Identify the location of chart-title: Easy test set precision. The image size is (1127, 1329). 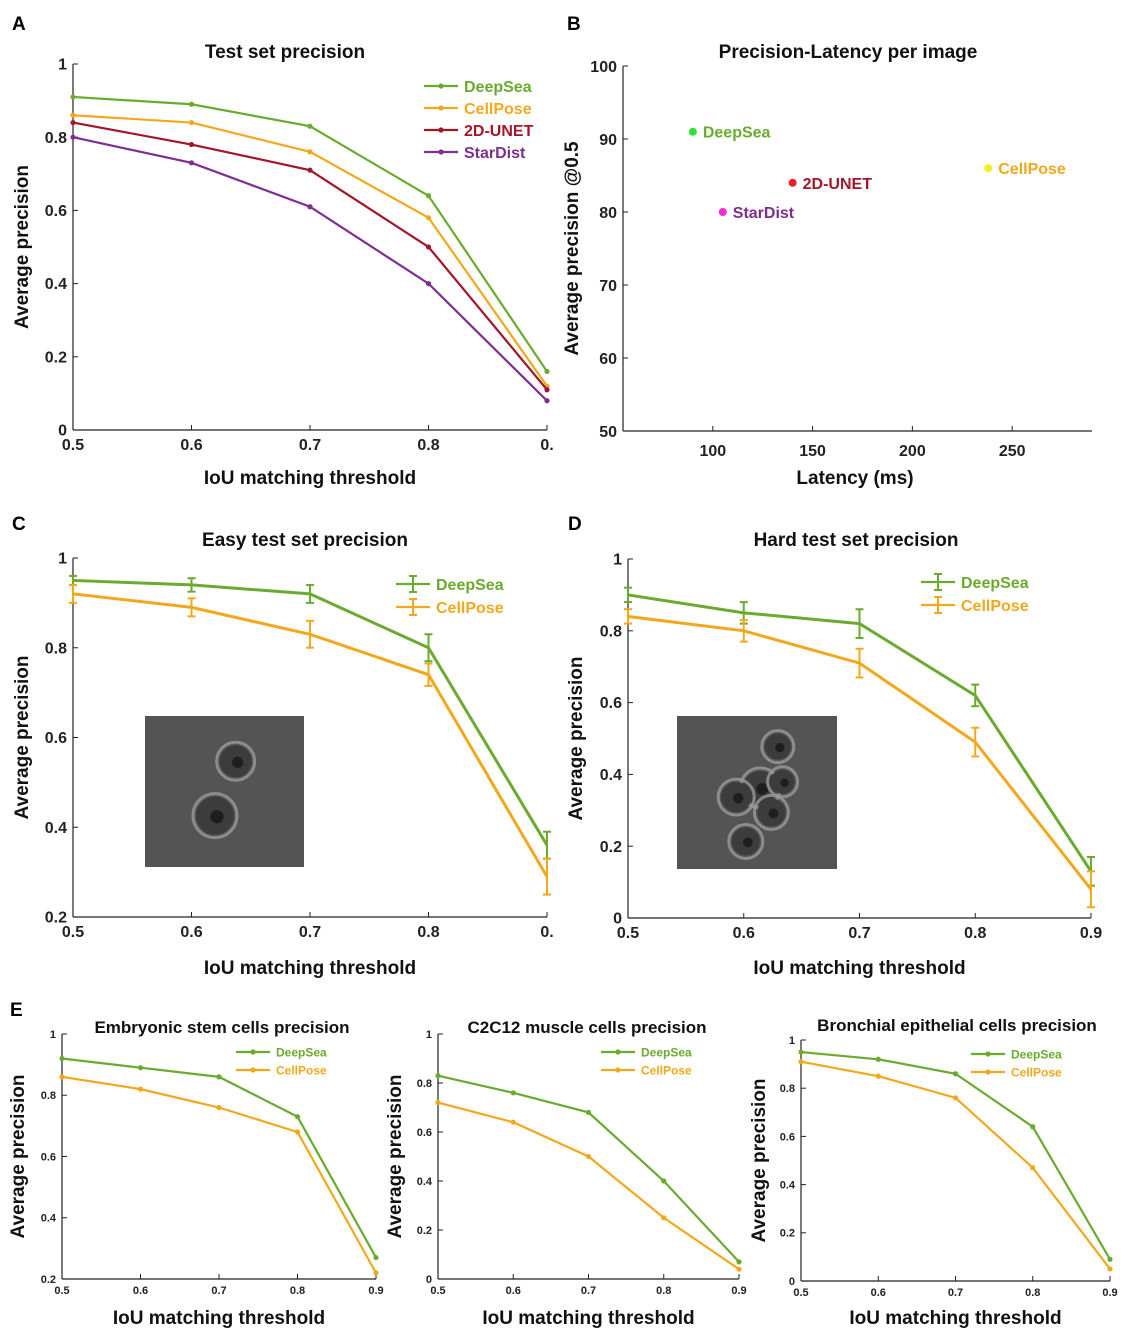
(305, 540).